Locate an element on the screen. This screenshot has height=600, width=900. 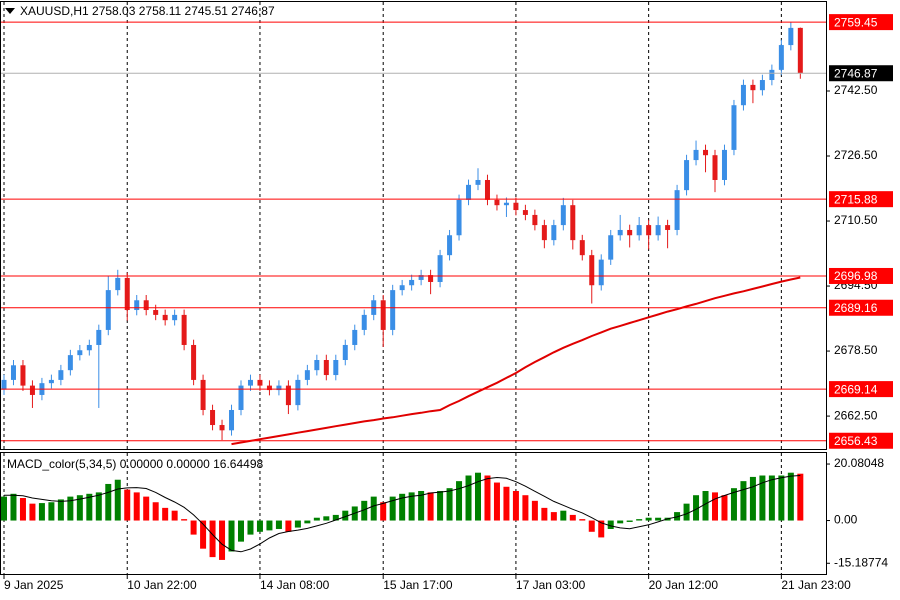
x-tick-label: 14 Jan 08:00 is located at coordinates (295, 585).